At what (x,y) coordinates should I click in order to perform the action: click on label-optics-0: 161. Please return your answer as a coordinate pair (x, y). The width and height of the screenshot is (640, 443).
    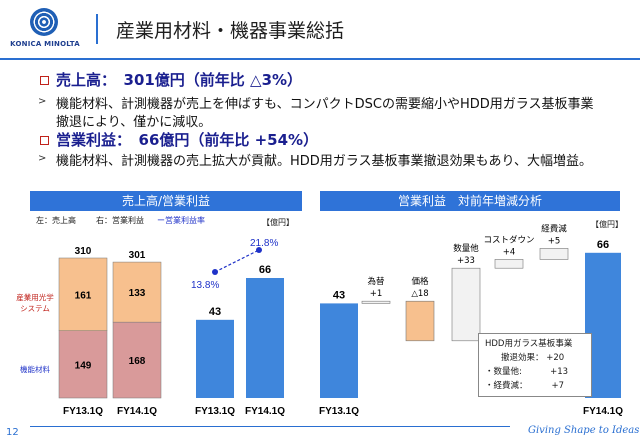
    Looking at the image, I should click on (83, 295).